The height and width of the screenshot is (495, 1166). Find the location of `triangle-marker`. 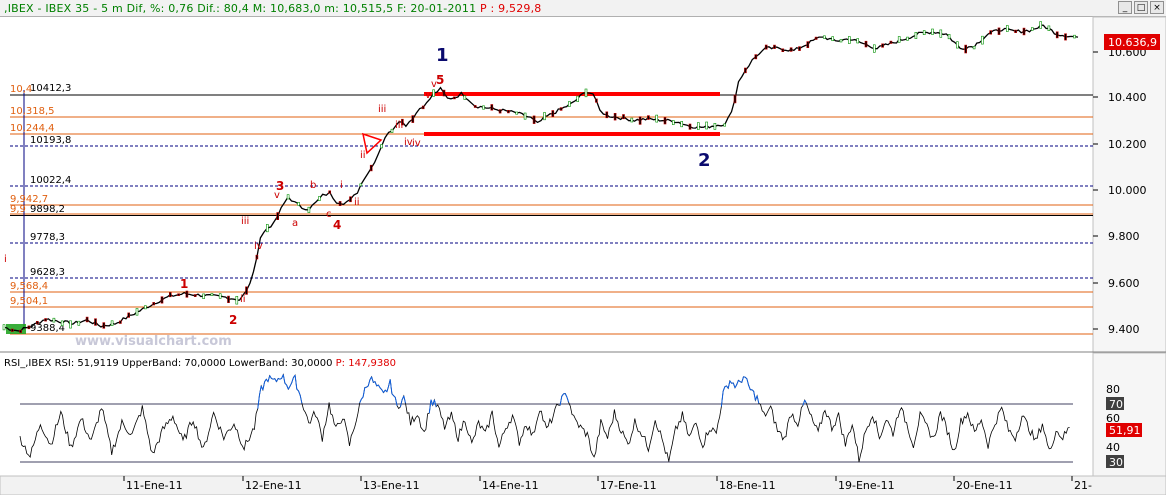

triangle-marker is located at coordinates (372, 143).